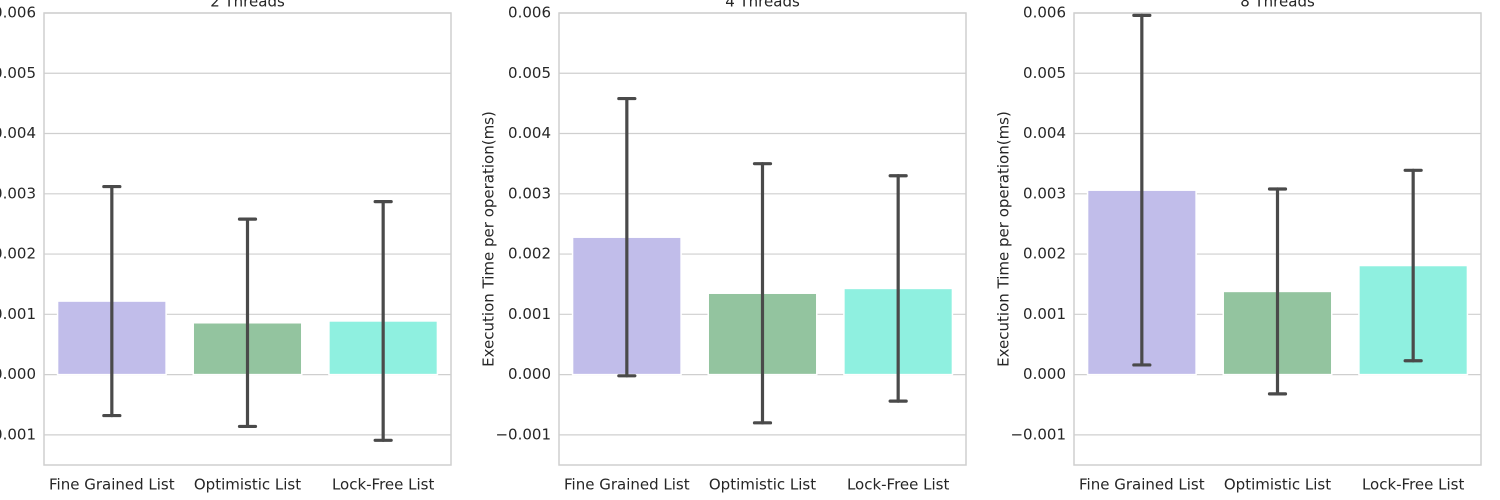 The image size is (1500, 500). I want to click on chart-title: 2 Threads, so click(247, 5).